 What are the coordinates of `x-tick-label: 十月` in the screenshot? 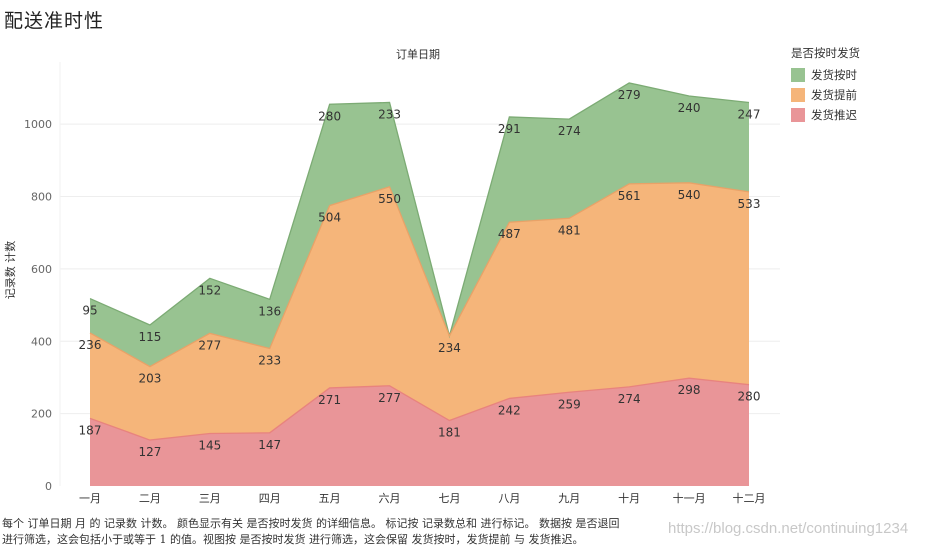 It's located at (629, 498).